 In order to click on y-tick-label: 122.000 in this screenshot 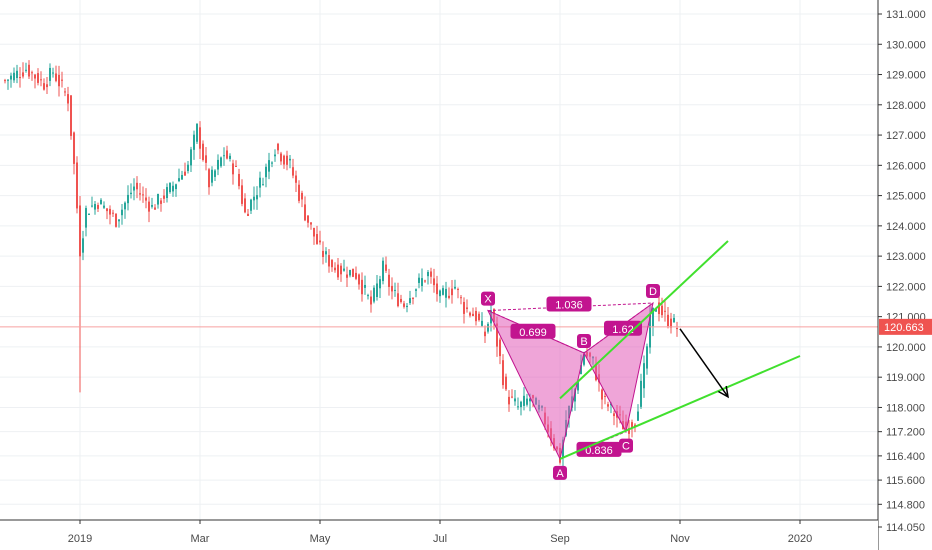, I will do `click(906, 287)`.